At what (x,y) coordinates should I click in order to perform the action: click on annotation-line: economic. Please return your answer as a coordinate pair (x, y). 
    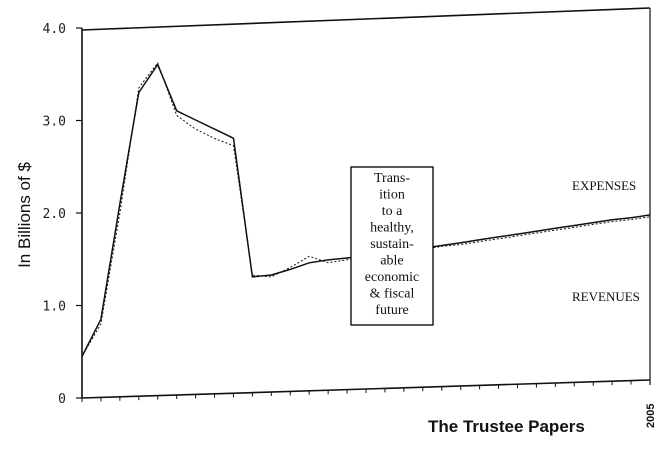
    Looking at the image, I should click on (392, 277).